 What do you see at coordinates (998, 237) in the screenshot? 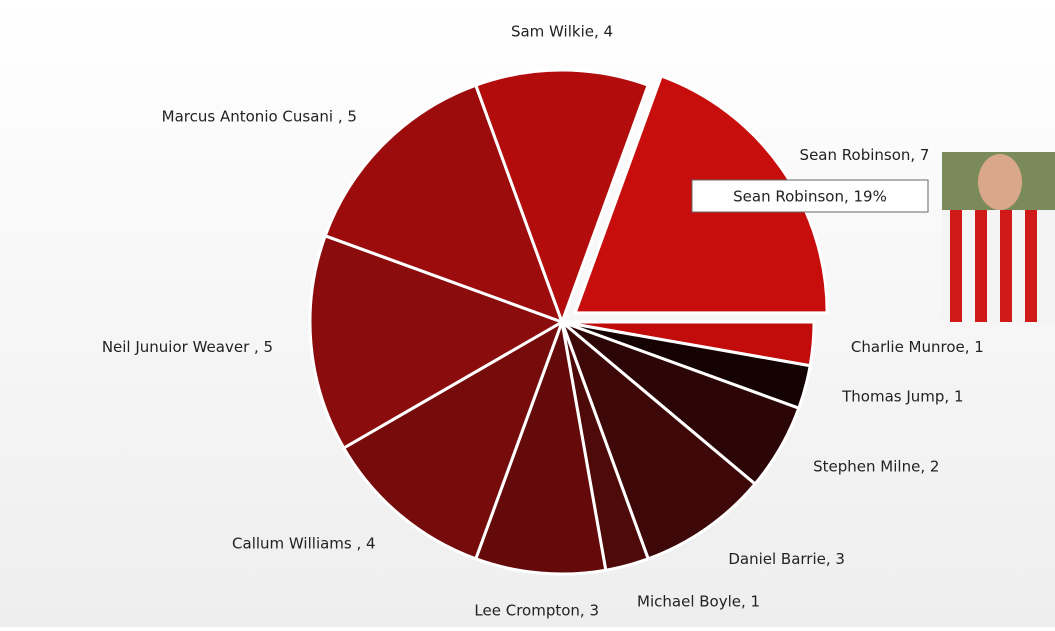
I see `player-photo` at bounding box center [998, 237].